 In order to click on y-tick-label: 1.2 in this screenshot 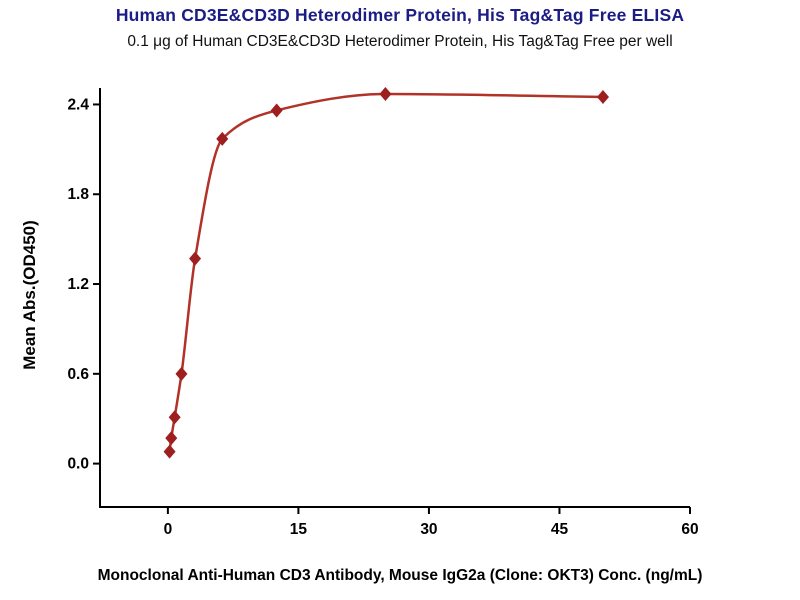, I will do `click(78, 284)`.